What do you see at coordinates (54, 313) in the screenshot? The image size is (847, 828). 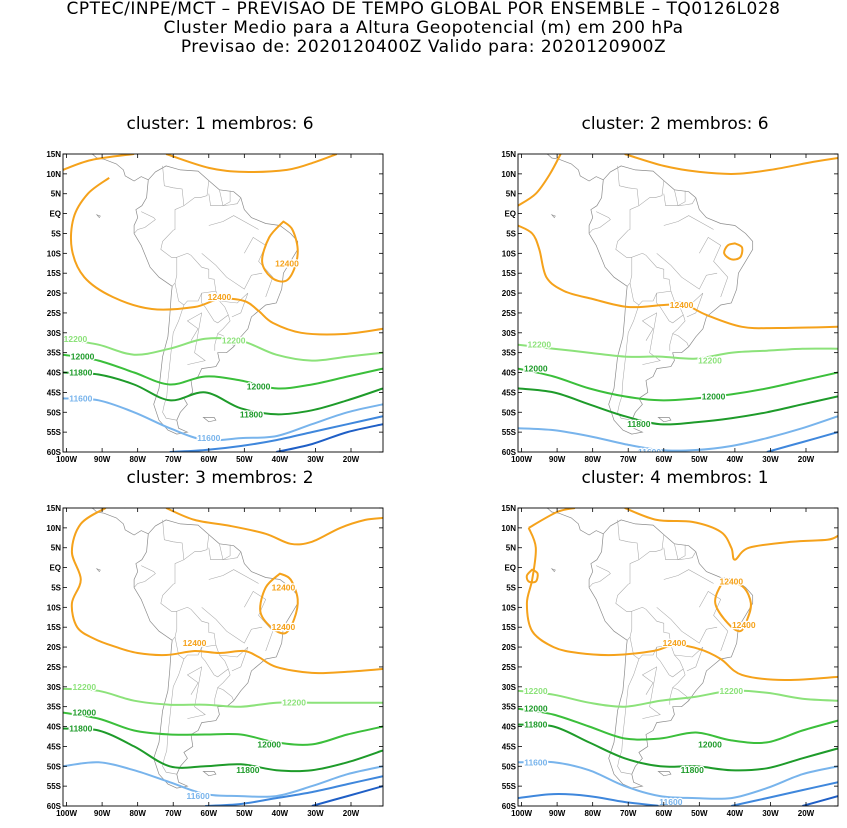 I see `latitude-tick-label: 25S` at bounding box center [54, 313].